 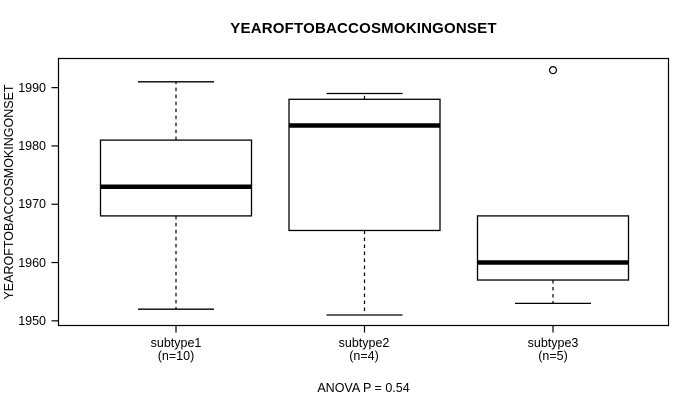 I want to click on x-tick-label-subtype1: subtype1 (n=10), so click(x=176, y=349).